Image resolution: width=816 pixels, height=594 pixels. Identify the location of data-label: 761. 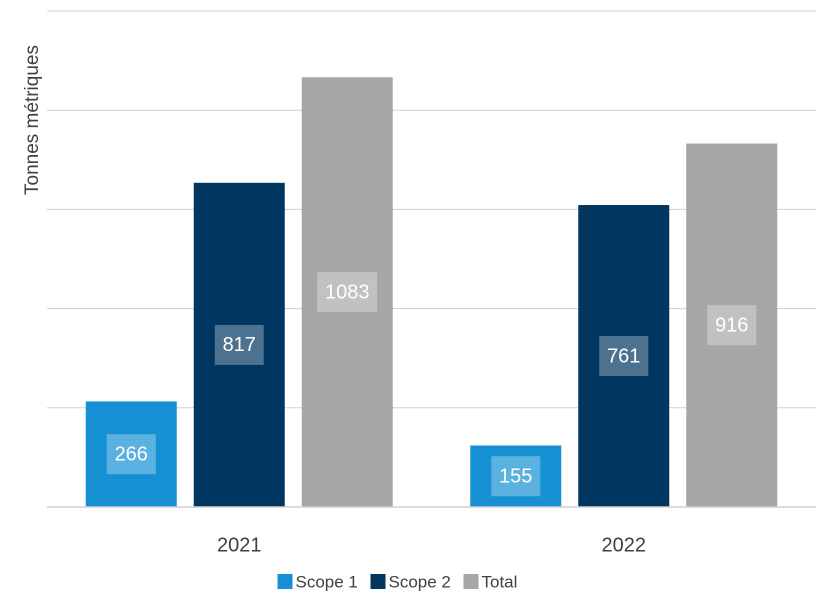
(623, 356).